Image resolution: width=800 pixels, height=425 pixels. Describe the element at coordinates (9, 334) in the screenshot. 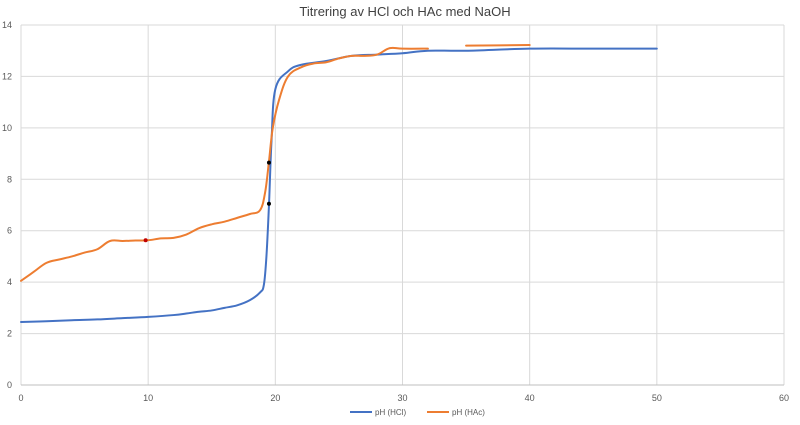

I see `y-tick-label: 2` at that location.